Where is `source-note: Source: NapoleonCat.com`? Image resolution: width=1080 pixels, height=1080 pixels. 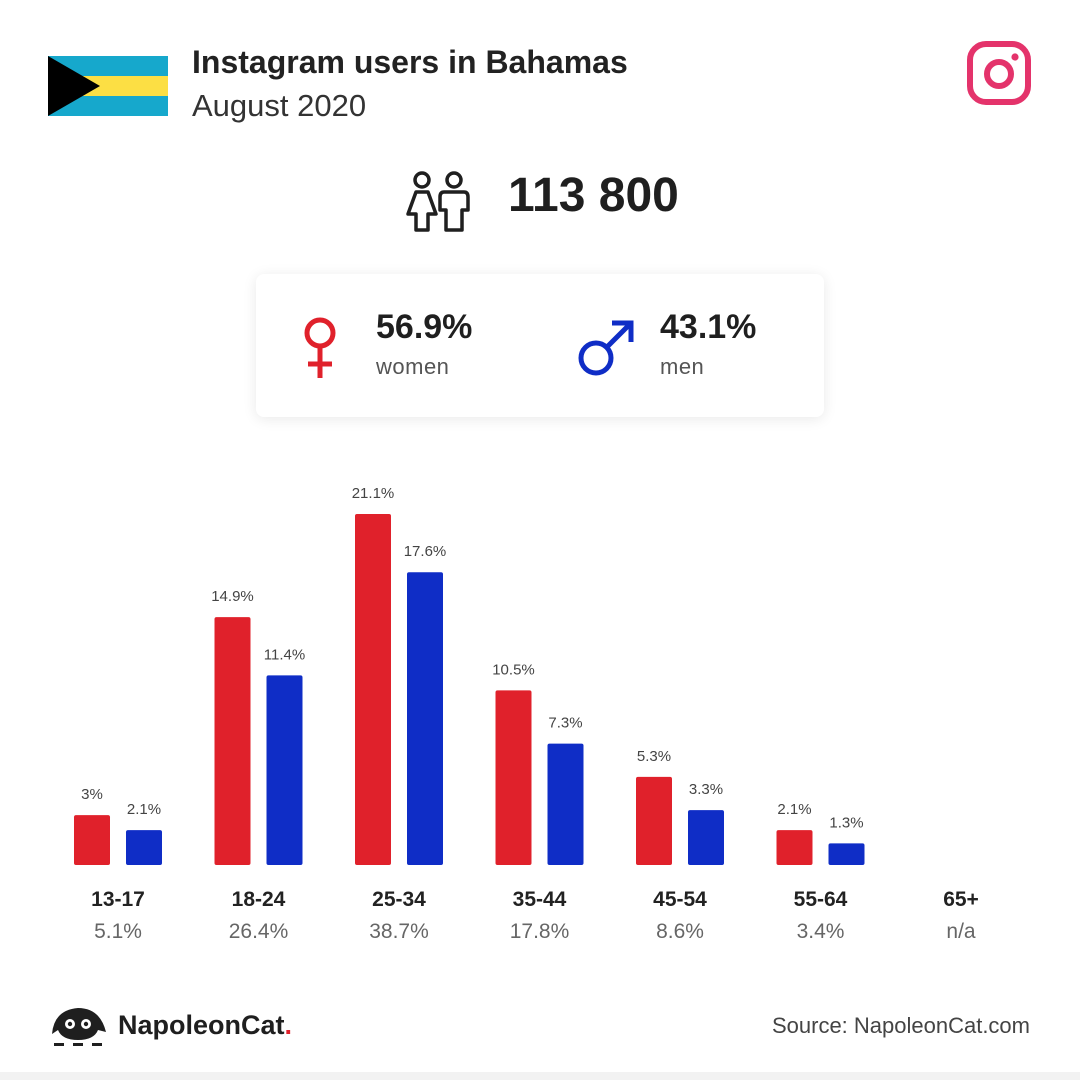
source-note: Source: NapoleonCat.com is located at coordinates (900, 1025).